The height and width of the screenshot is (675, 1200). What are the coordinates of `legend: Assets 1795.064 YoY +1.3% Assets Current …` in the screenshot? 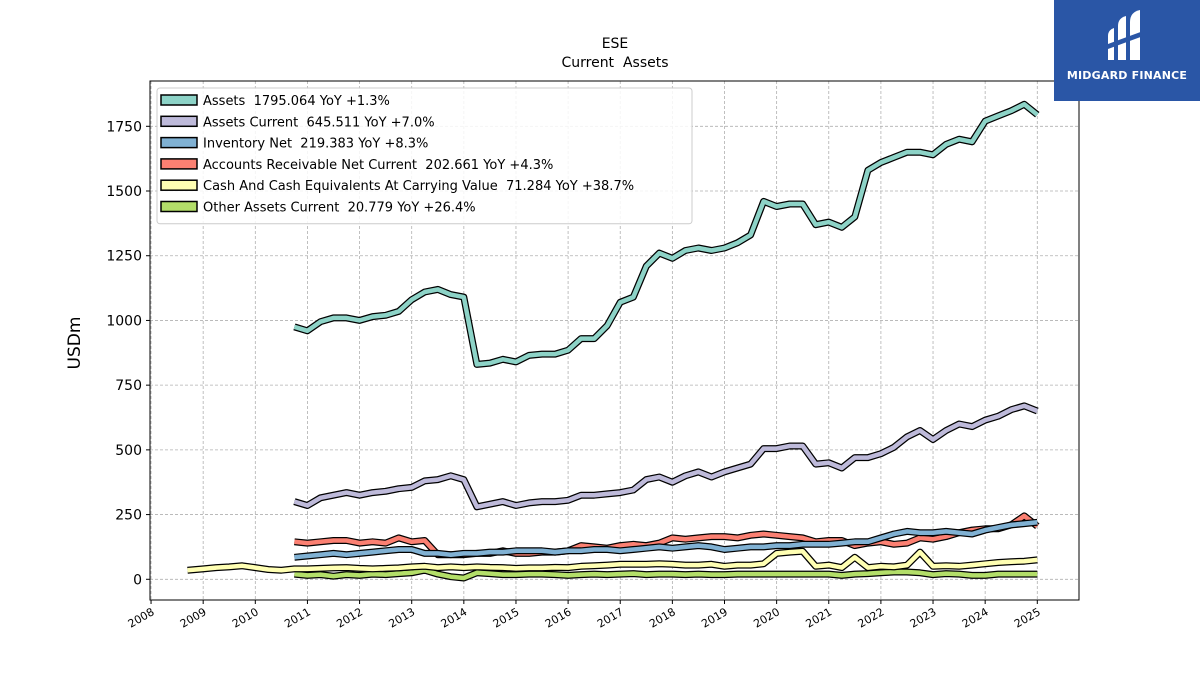 It's located at (424, 156).